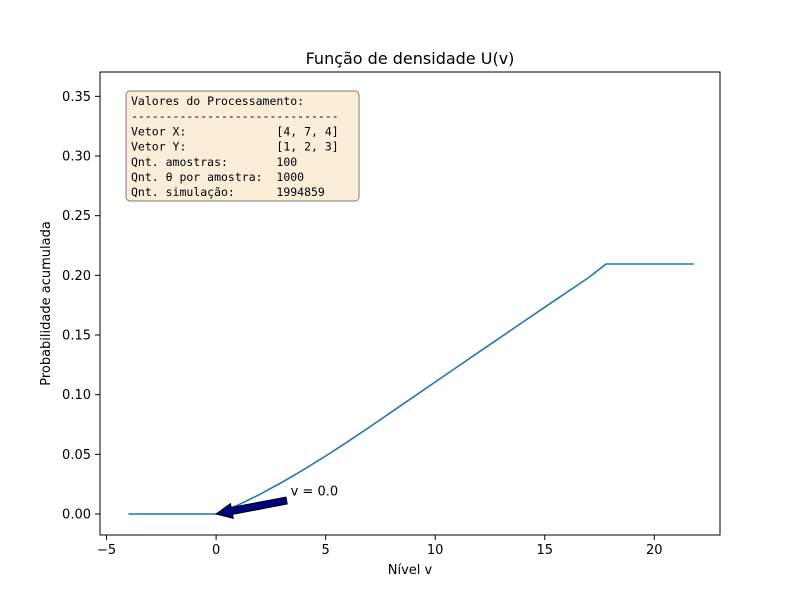  Describe the element at coordinates (76, 276) in the screenshot. I see `y-tick-label: 0.20` at that location.